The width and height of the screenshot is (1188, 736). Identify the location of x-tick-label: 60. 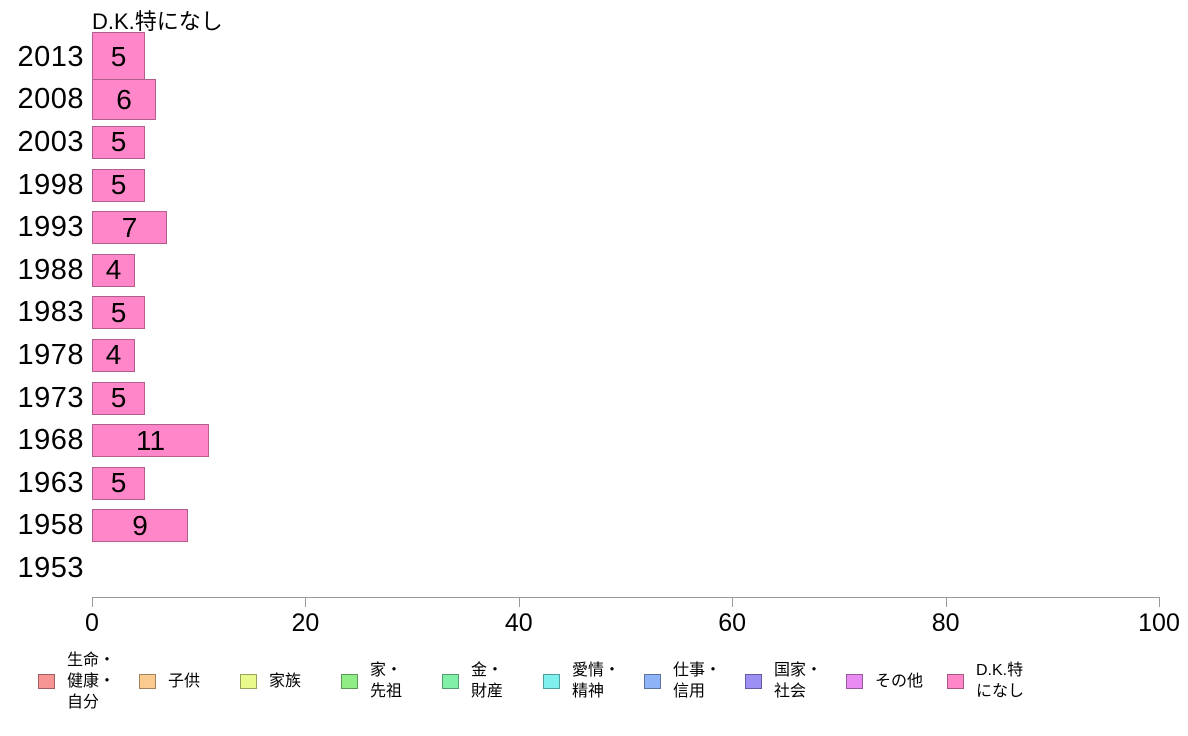
(732, 623).